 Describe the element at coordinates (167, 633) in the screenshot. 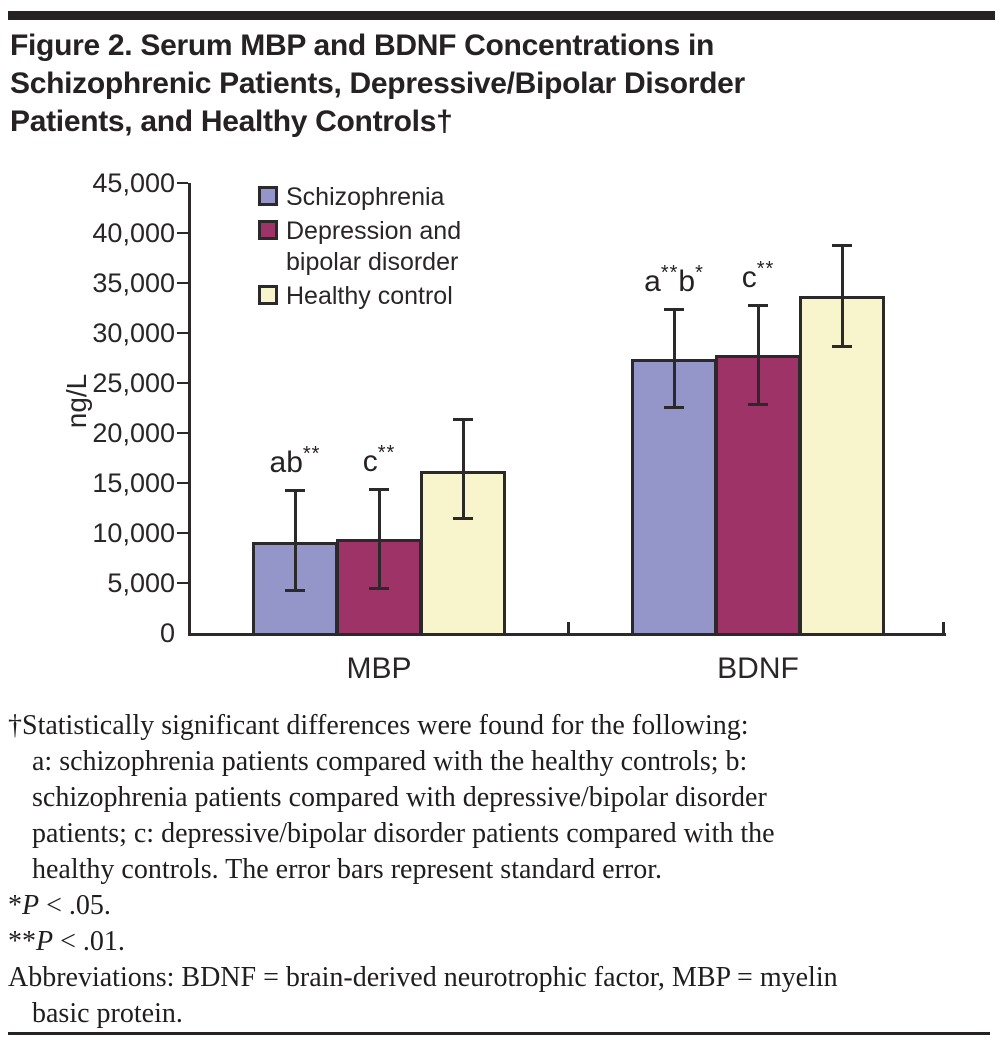

I see `y-axis-tick-label: 0` at that location.